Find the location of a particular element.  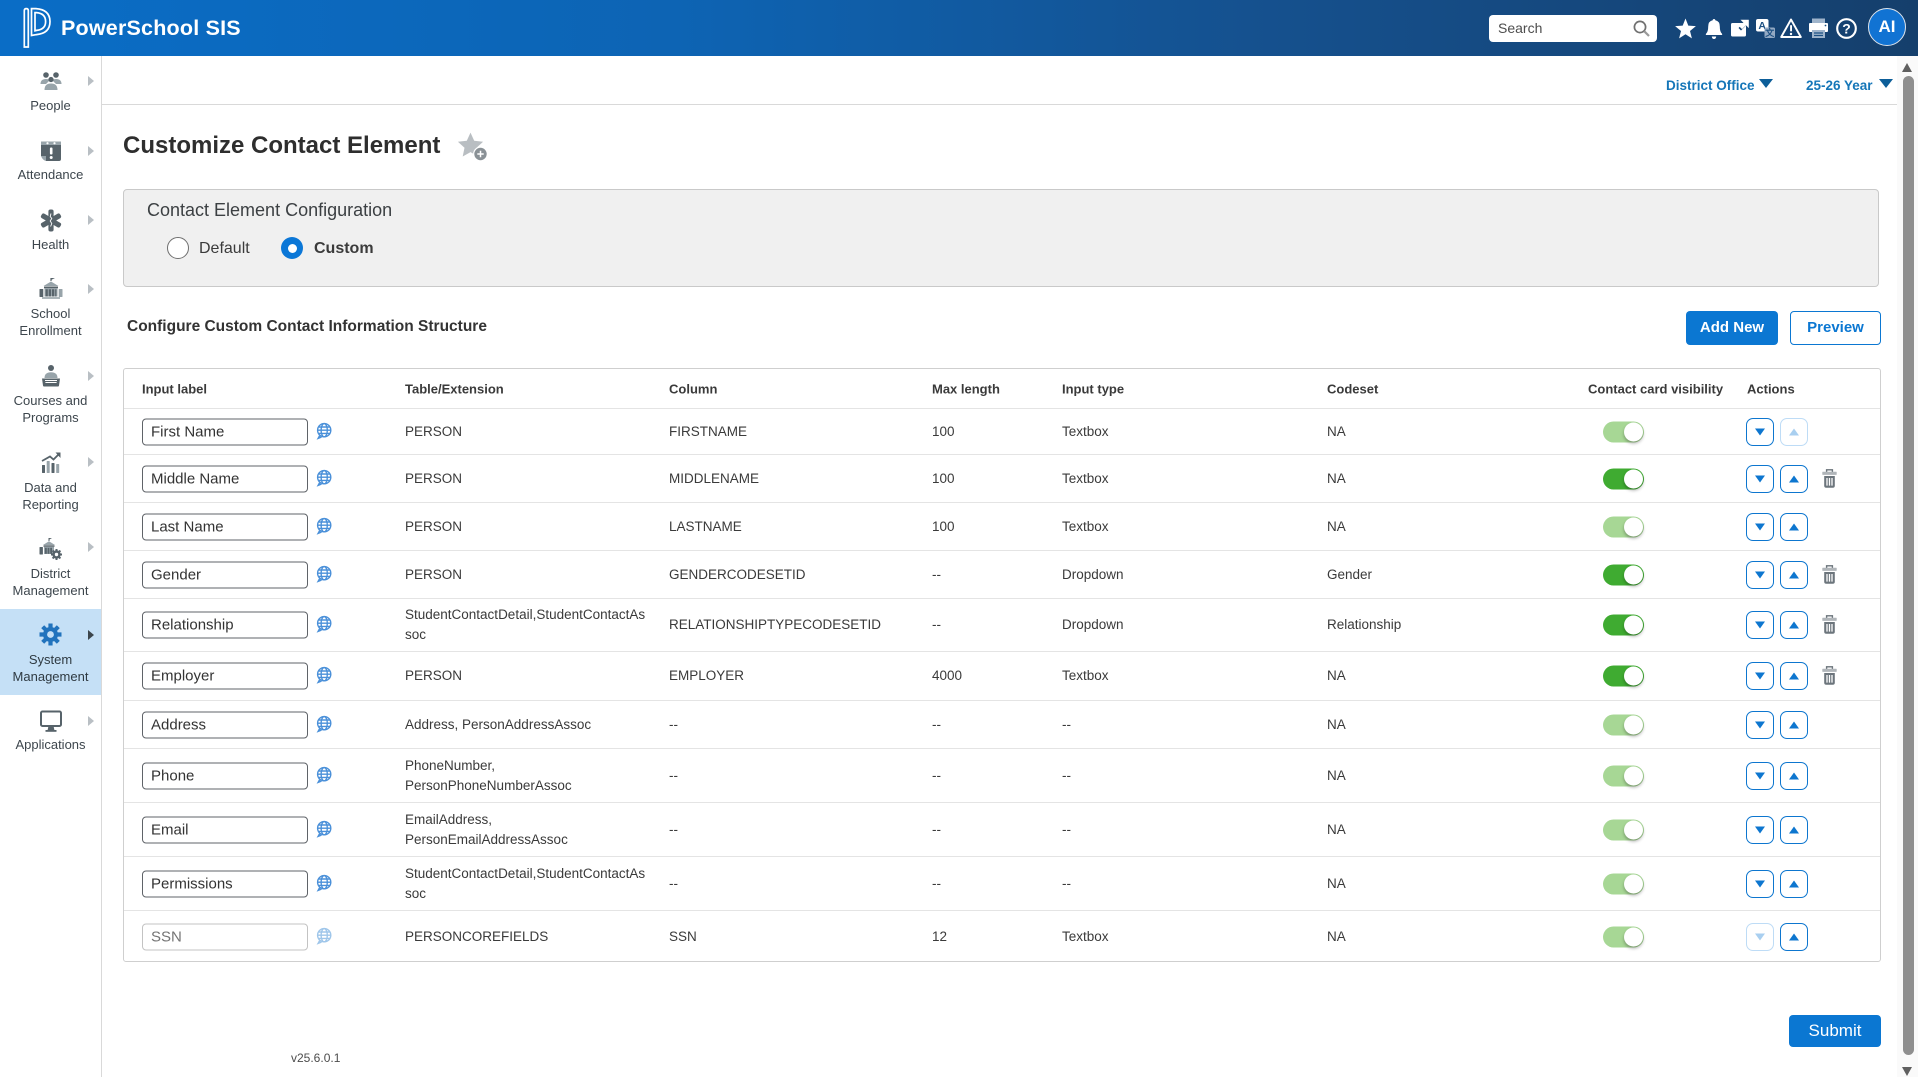

svg-text: A is located at coordinates (1762, 26).